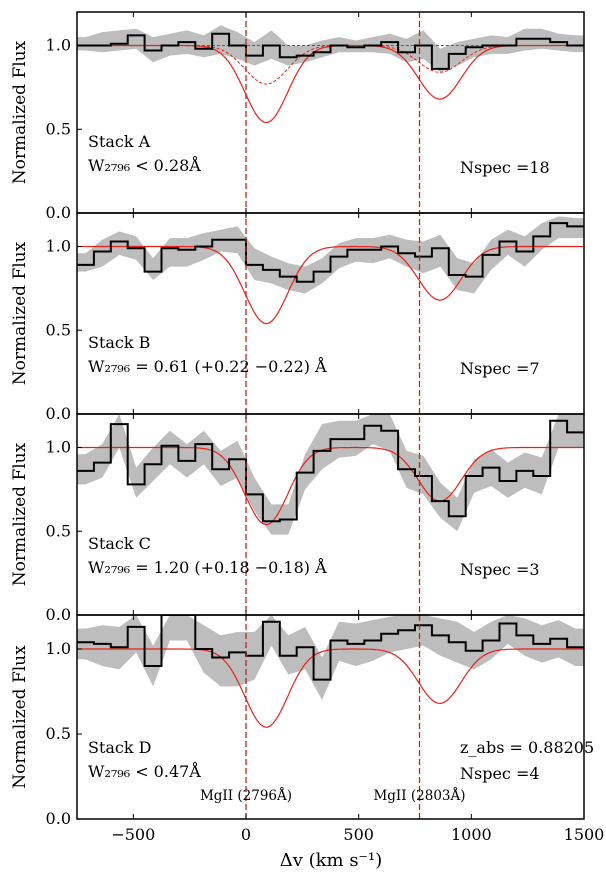 This screenshot has height=877, width=606. Describe the element at coordinates (133, 834) in the screenshot. I see `x-tick-label: −500` at that location.